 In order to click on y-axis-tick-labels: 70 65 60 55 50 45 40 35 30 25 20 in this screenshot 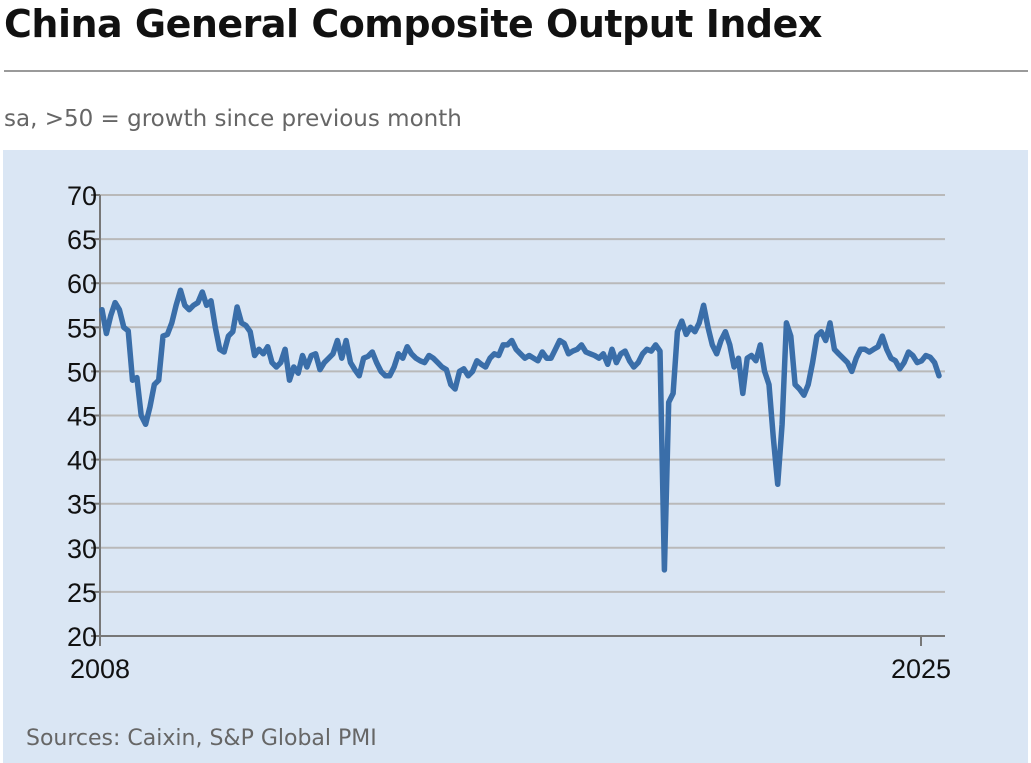, I will do `click(82, 416)`.